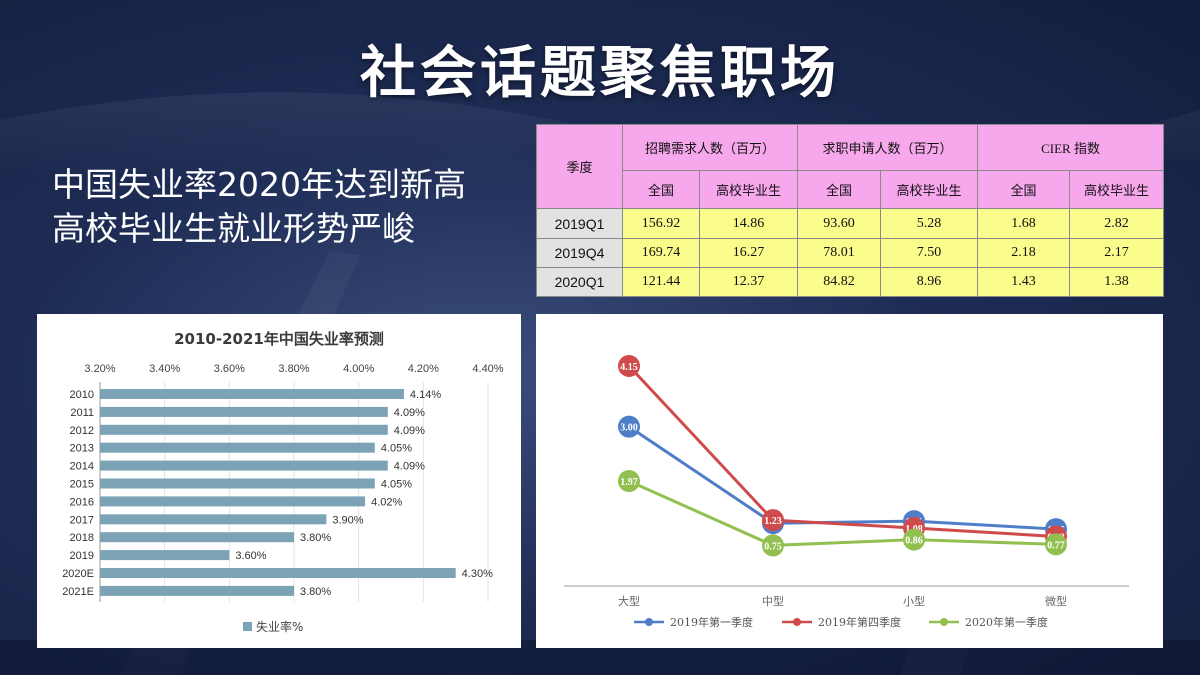 The width and height of the screenshot is (1200, 675). I want to click on y-tick-label: 2021E, so click(78, 592).